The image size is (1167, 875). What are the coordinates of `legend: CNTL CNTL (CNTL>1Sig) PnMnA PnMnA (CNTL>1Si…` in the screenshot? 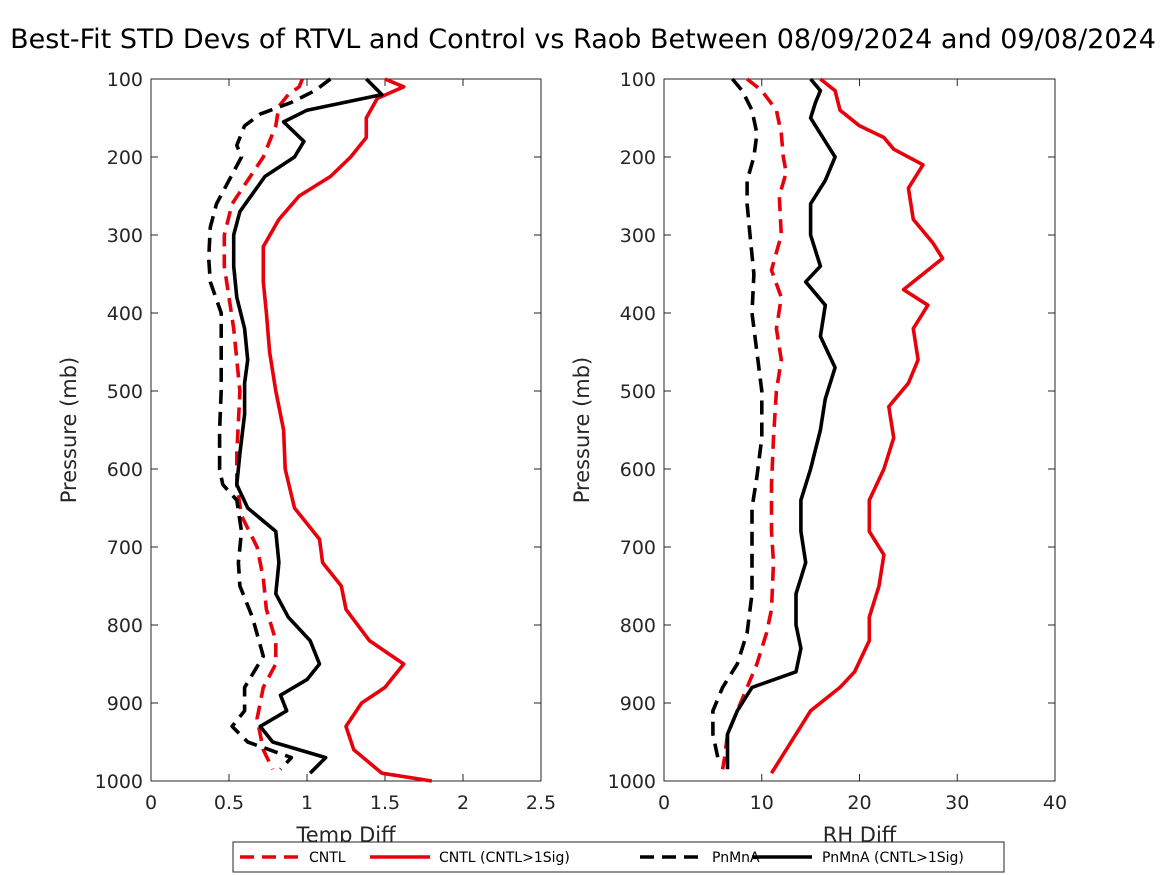 It's located at (618, 857).